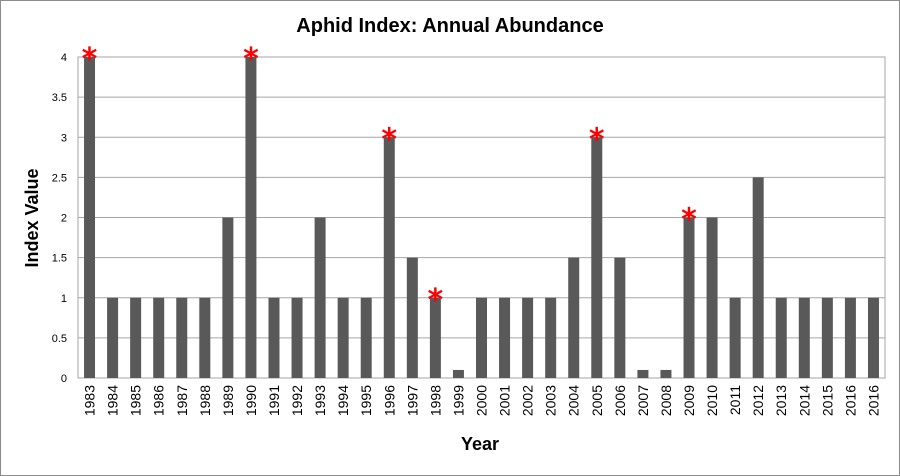  I want to click on y-tick-label: 3, so click(64, 138).